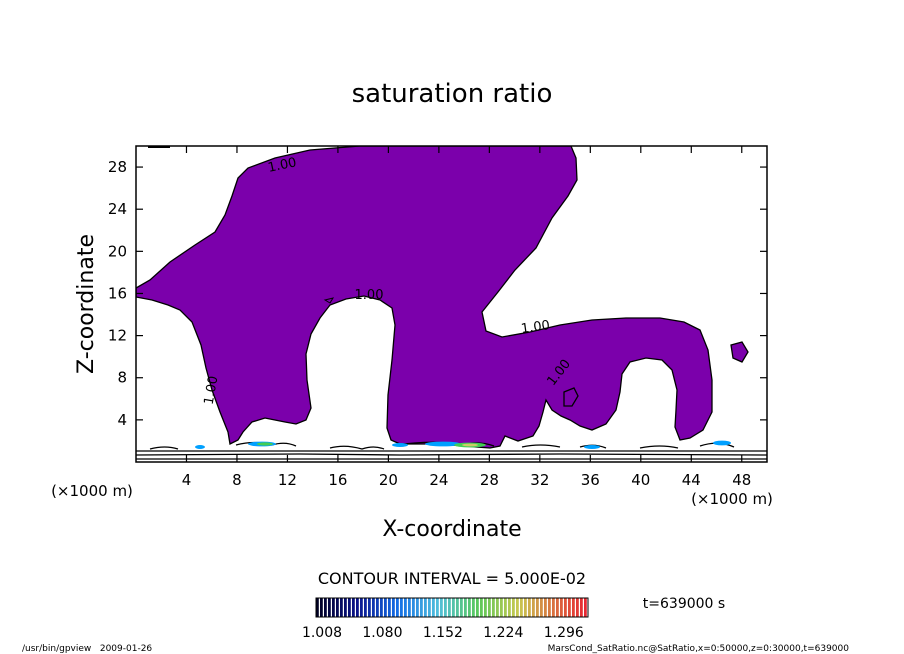  Describe the element at coordinates (337, 480) in the screenshot. I see `x-tick-label: 16` at that location.